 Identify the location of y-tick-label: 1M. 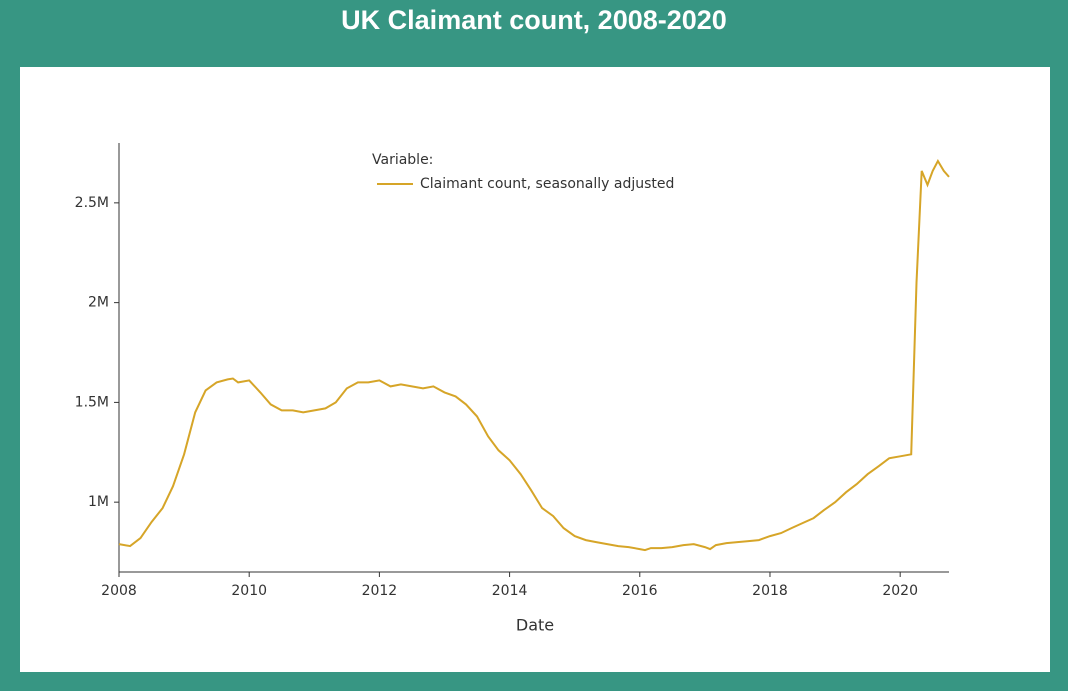
(98, 502).